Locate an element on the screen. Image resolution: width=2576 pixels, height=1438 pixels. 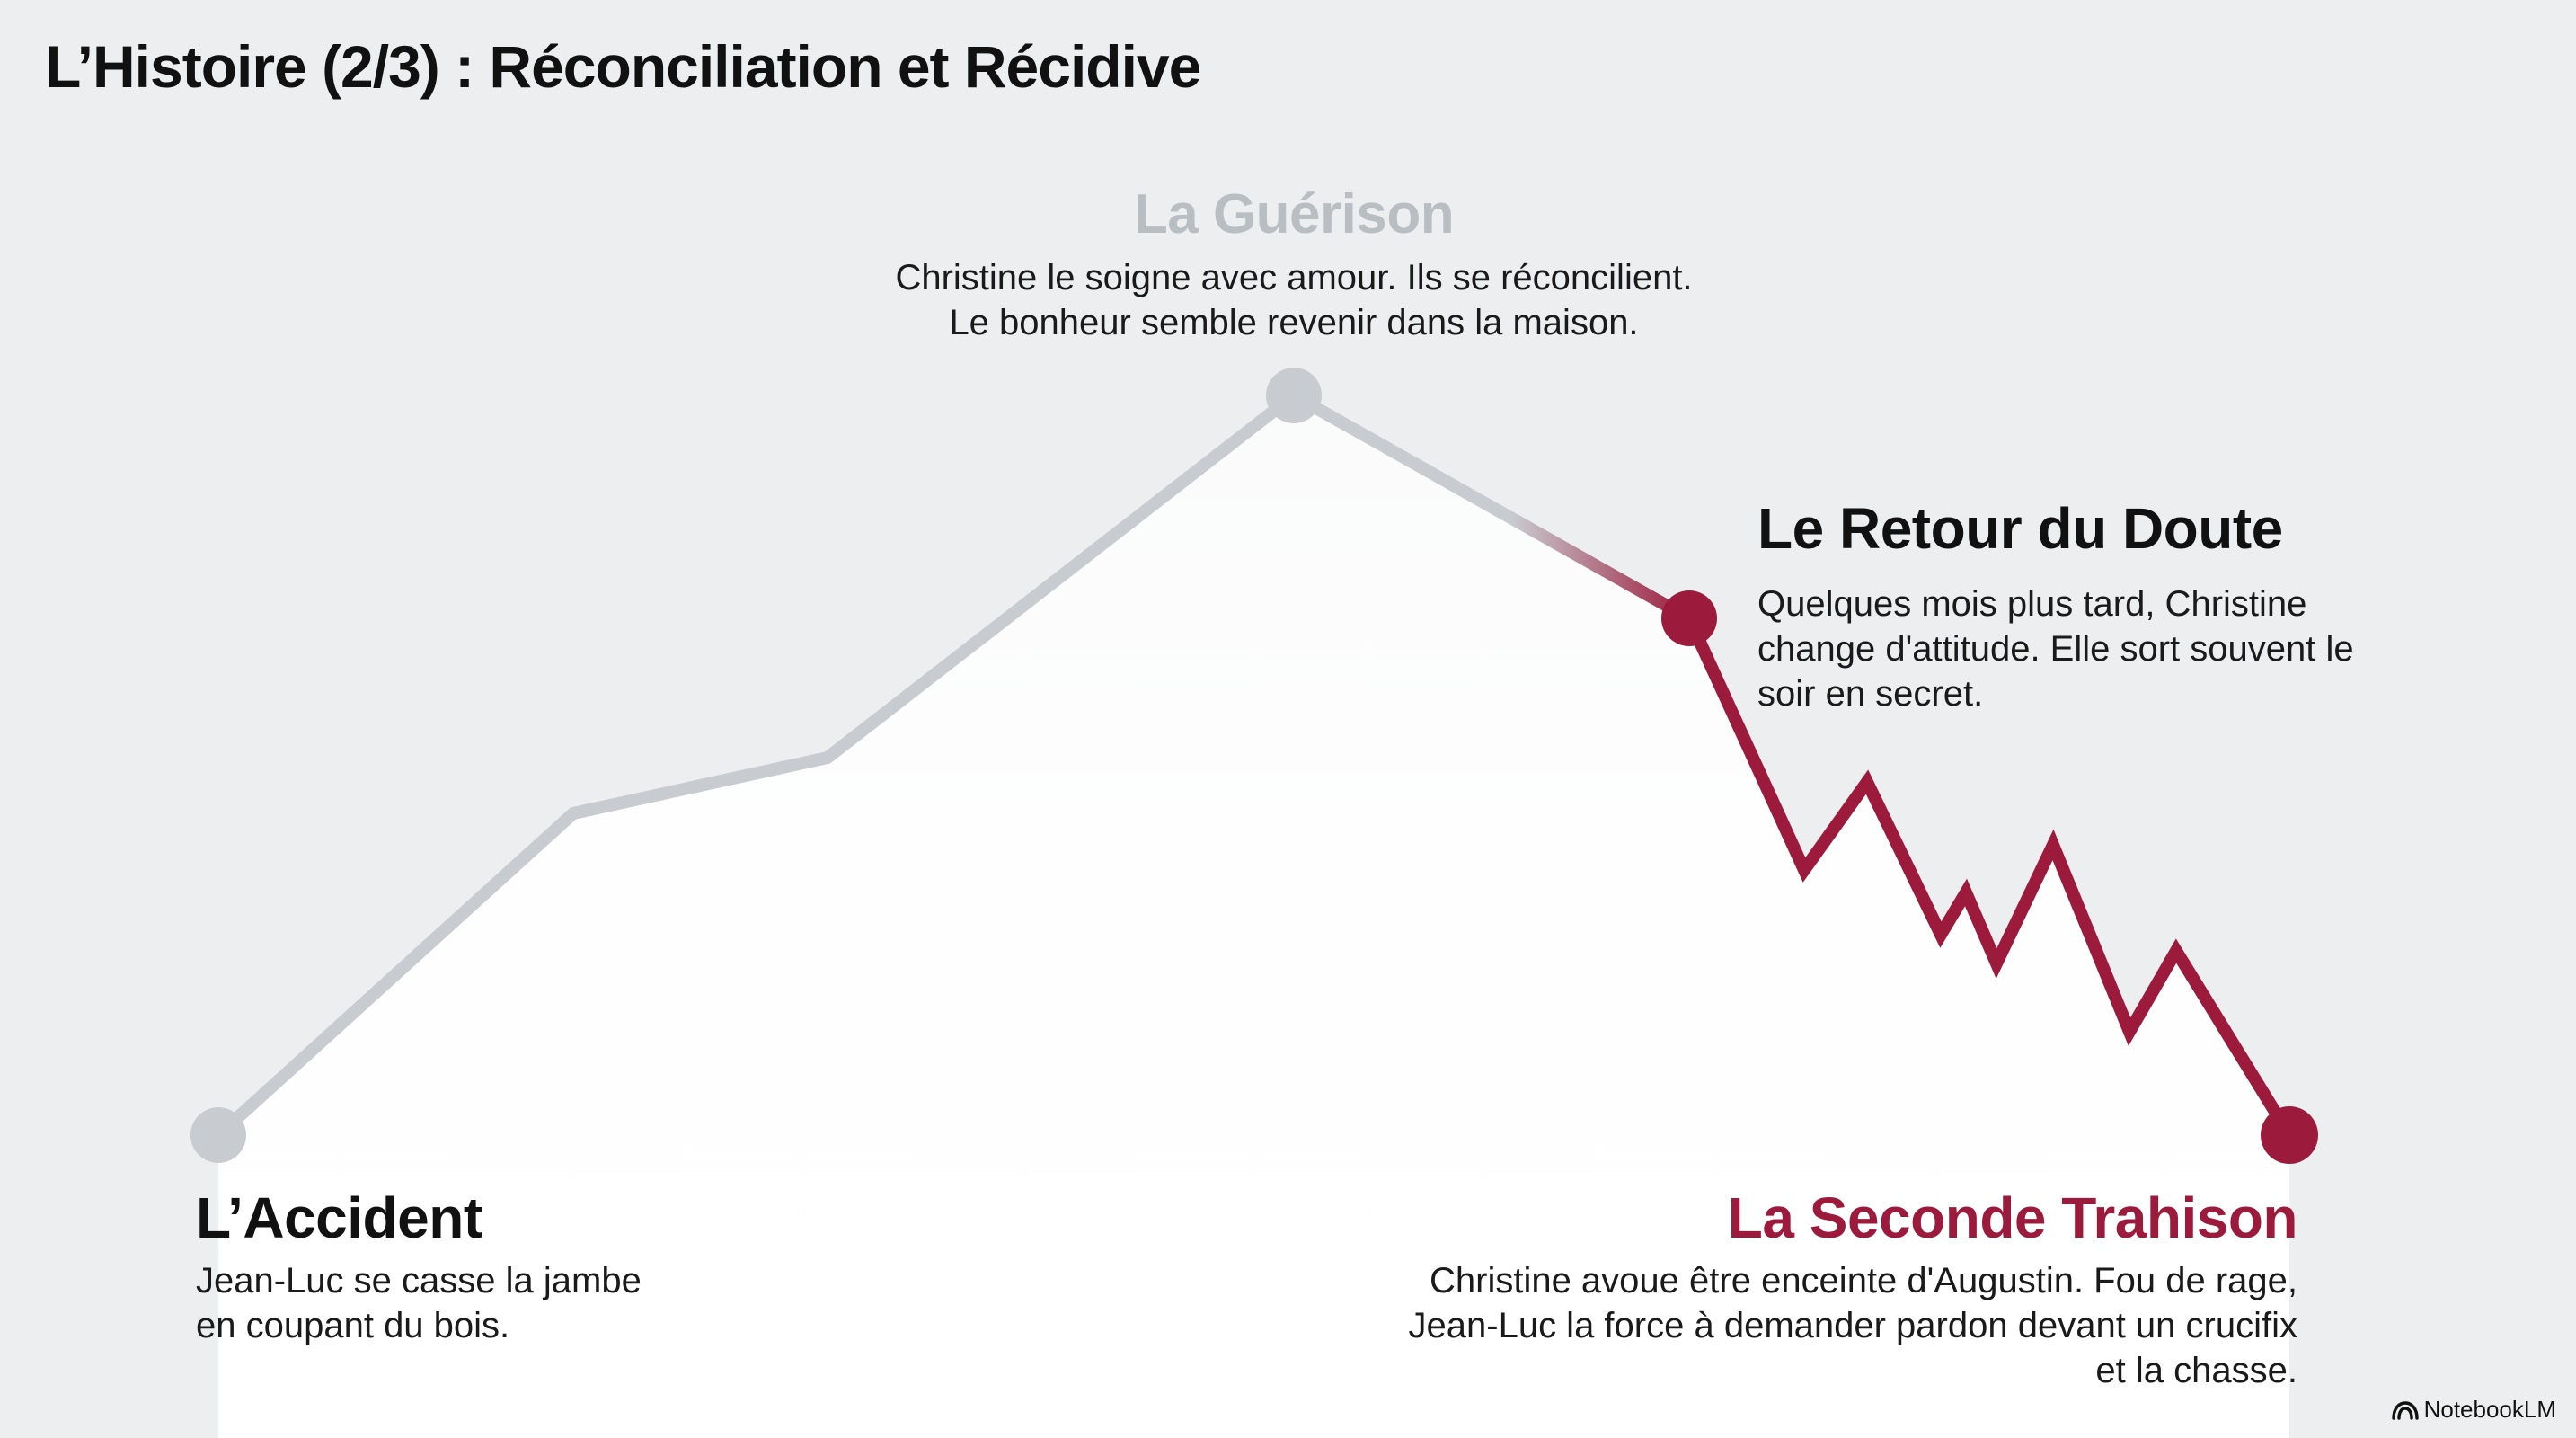
event-desc-line: soir en secret. is located at coordinates (1871, 694).